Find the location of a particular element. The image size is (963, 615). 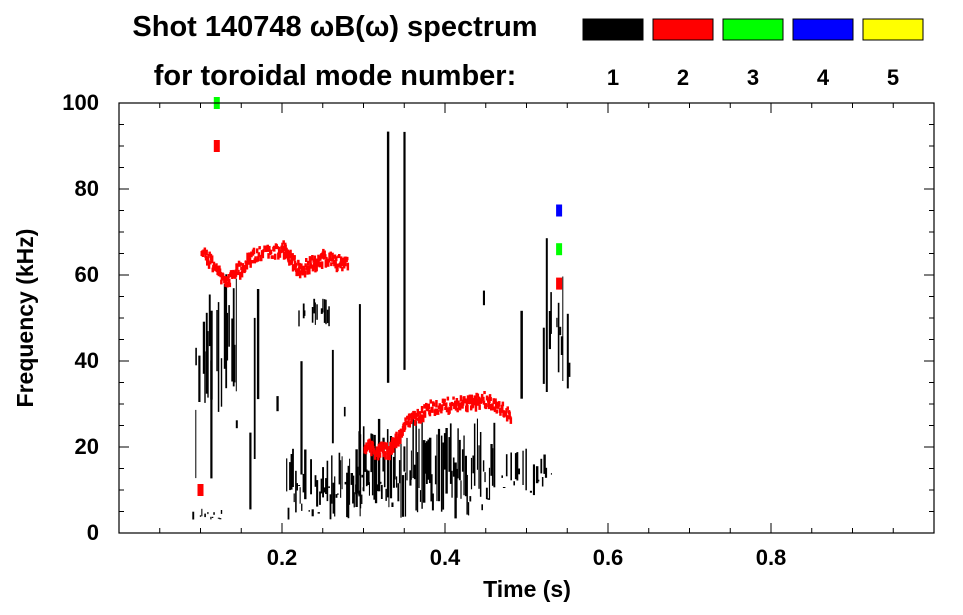

y-tick-label-0: 0 is located at coordinates (93, 532).